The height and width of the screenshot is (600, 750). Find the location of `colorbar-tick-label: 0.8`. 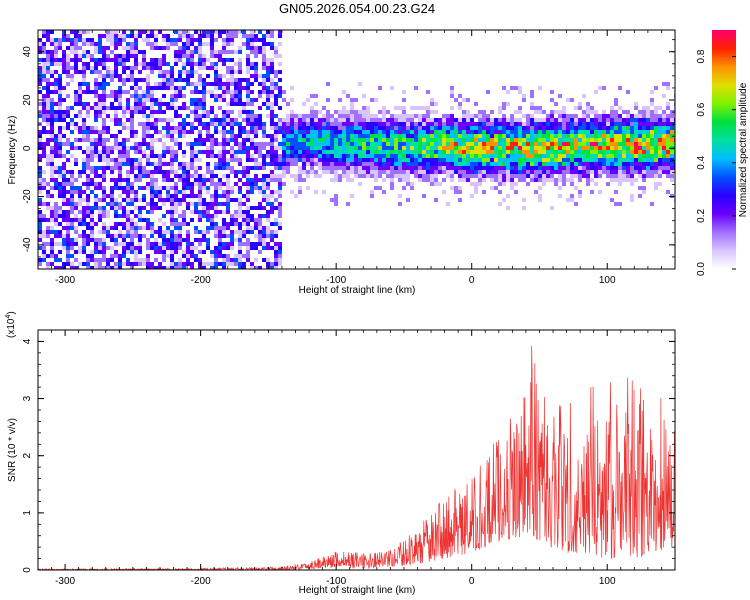

colorbar-tick-label: 0.8 is located at coordinates (701, 56).